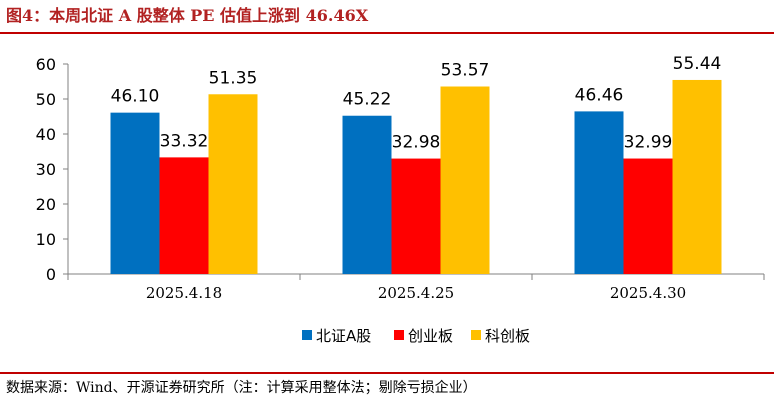 The width and height of the screenshot is (774, 404). Describe the element at coordinates (46, 169) in the screenshot. I see `y-tick-label: 30` at that location.